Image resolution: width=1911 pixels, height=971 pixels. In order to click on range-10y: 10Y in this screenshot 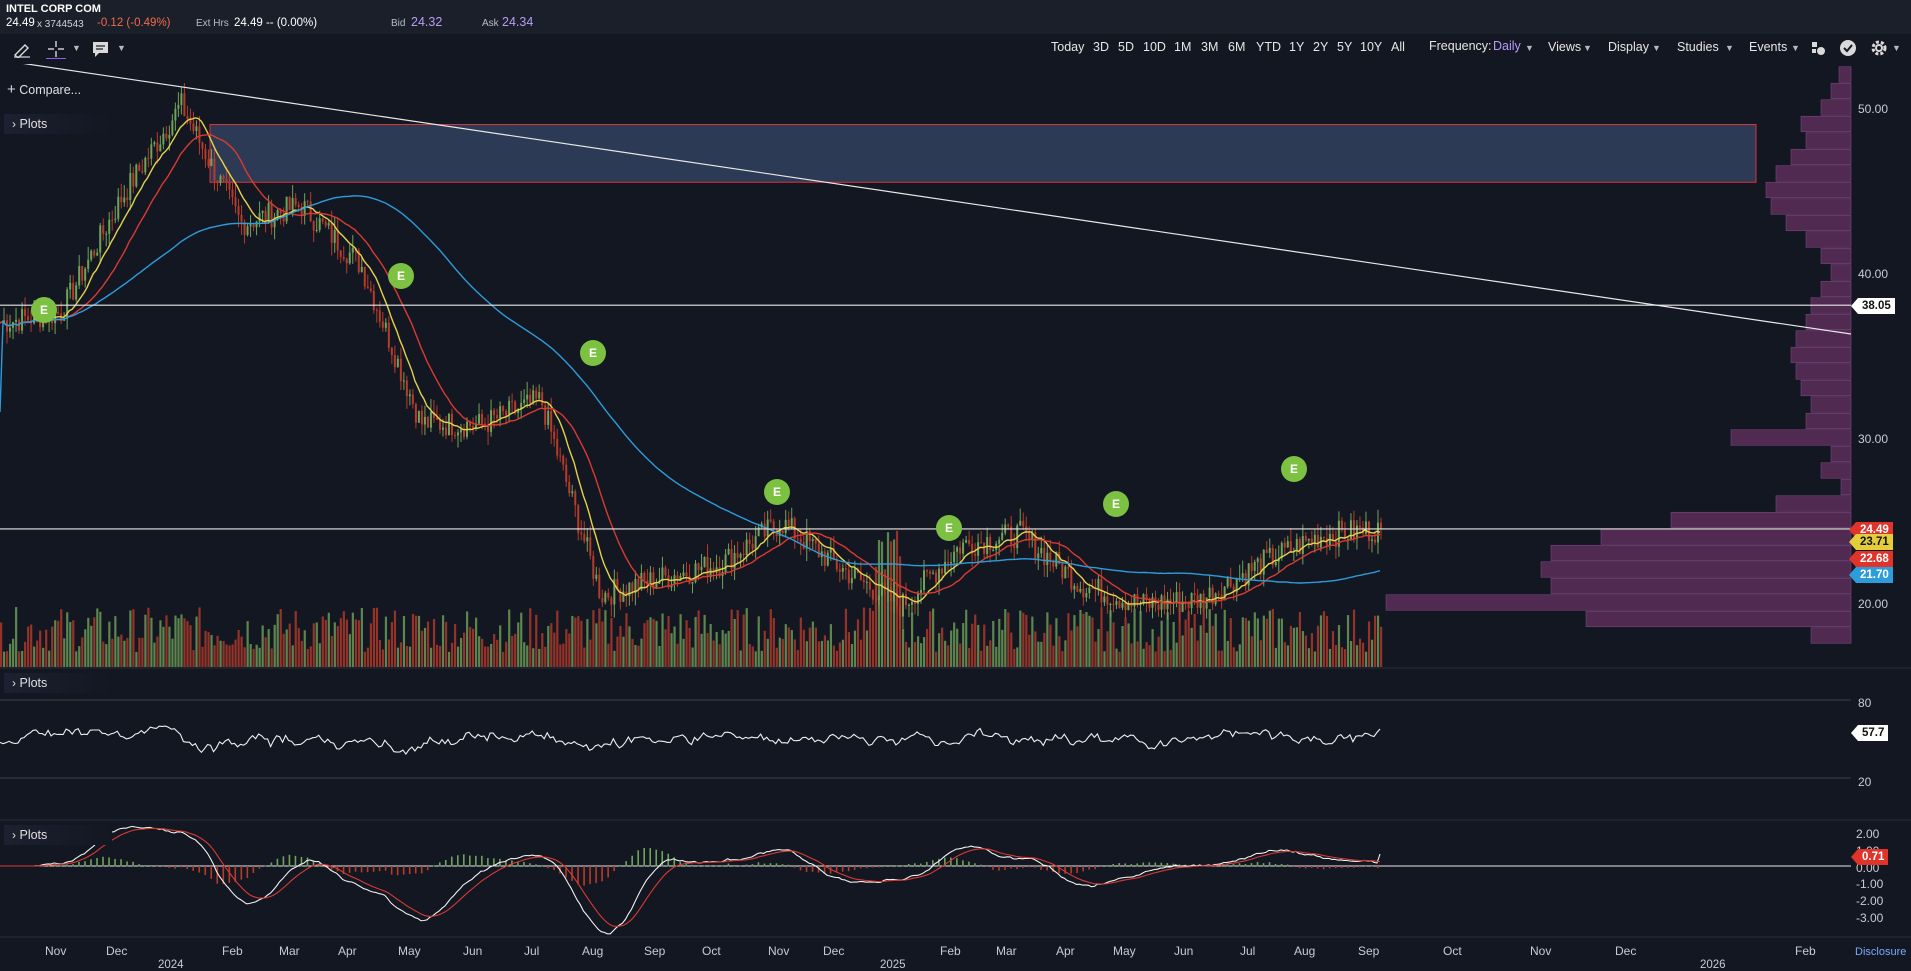, I will do `click(1371, 47)`.